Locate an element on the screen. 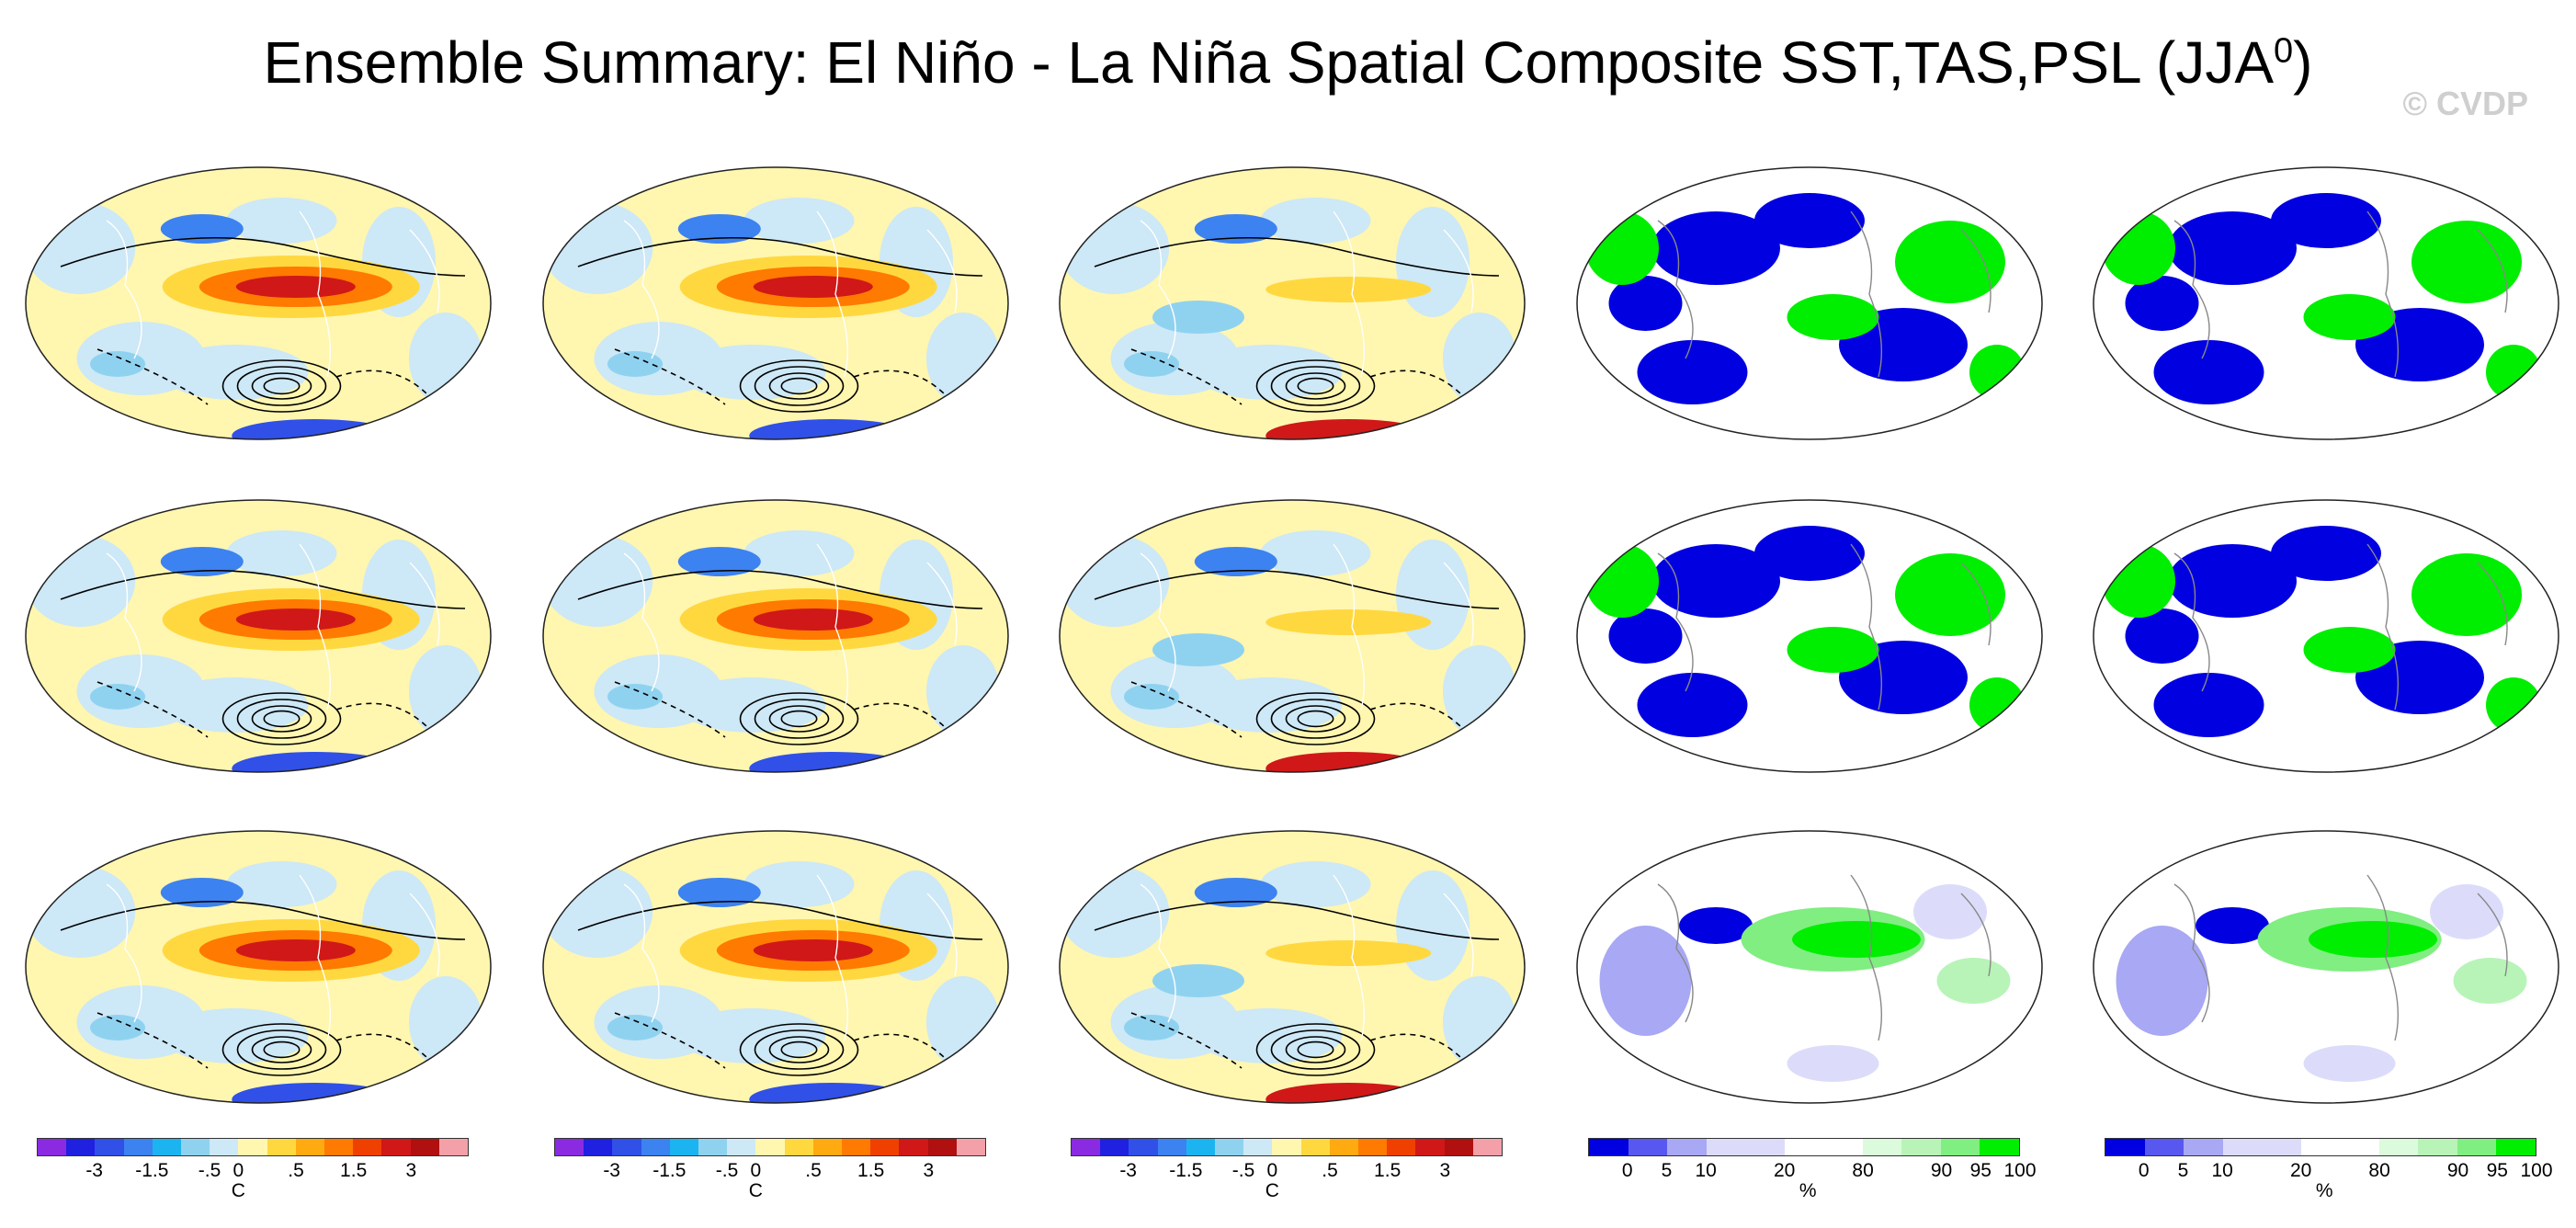 The width and height of the screenshot is (2576, 1228). colorbar-tick-label: -1.5 is located at coordinates (1186, 1170).